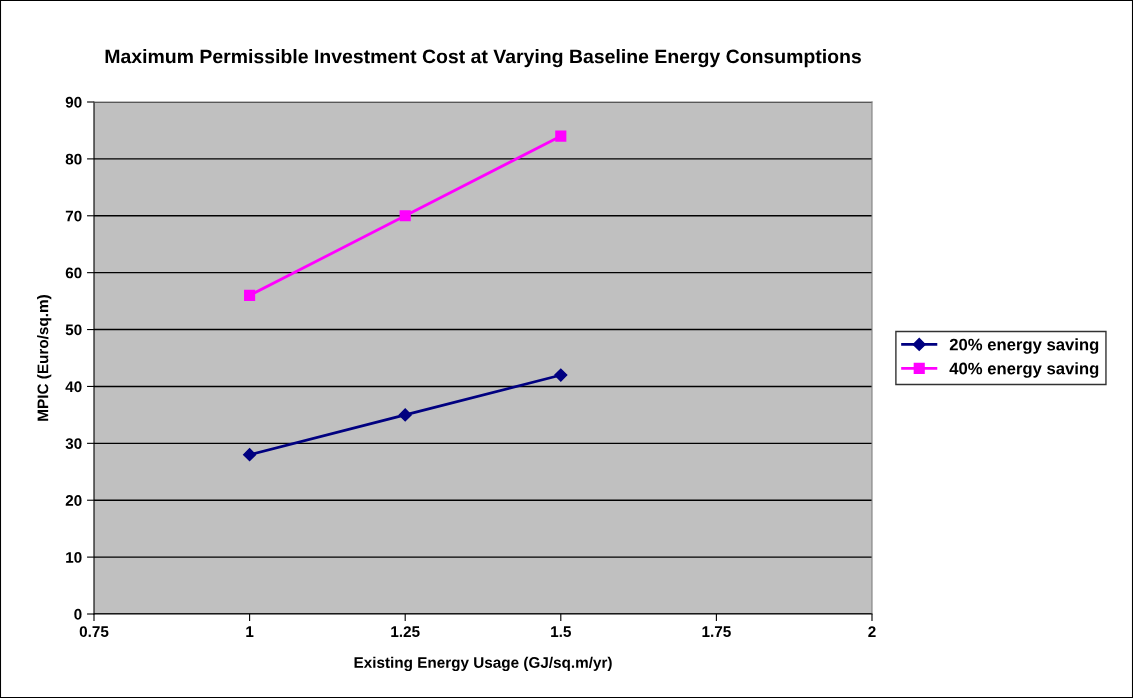  Describe the element at coordinates (73, 330) in the screenshot. I see `y-tick-label: 50` at that location.